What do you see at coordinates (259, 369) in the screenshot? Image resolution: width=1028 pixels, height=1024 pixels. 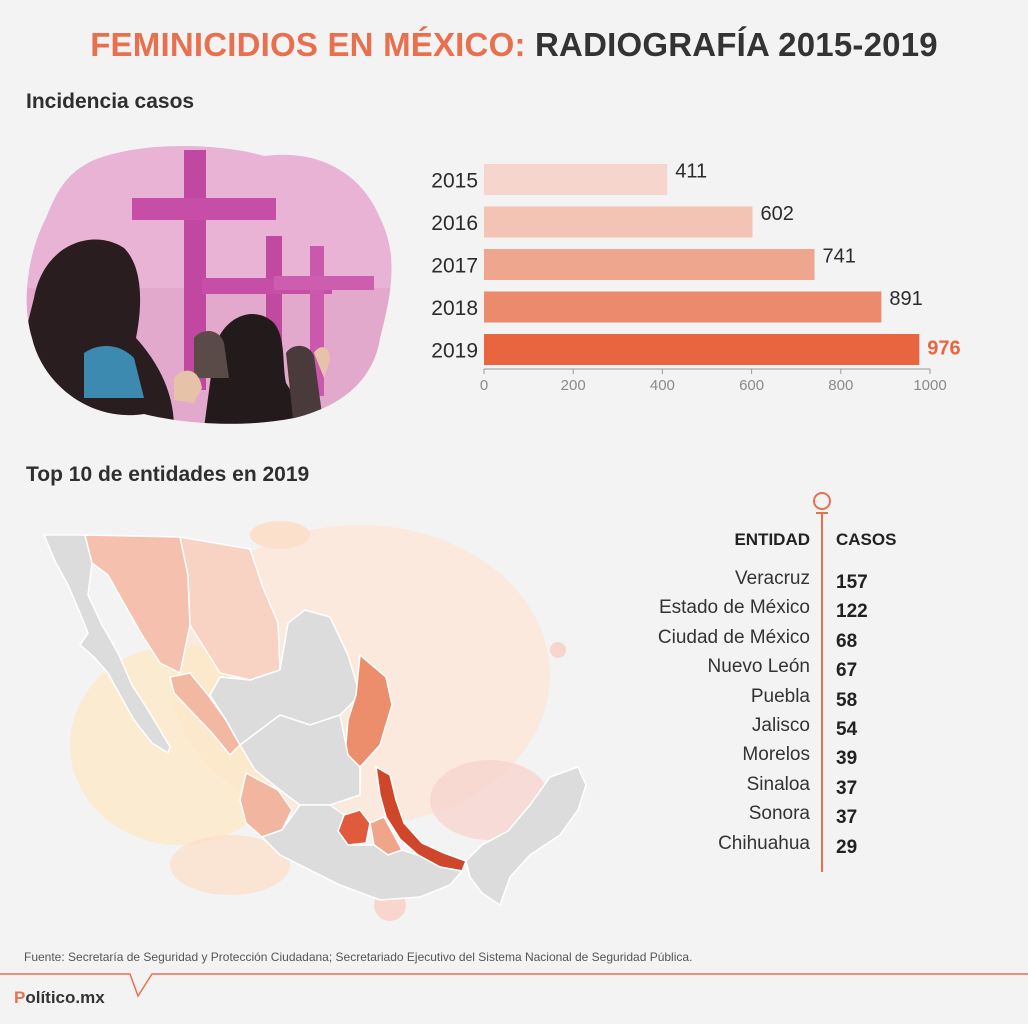 I see `person-silhouette` at bounding box center [259, 369].